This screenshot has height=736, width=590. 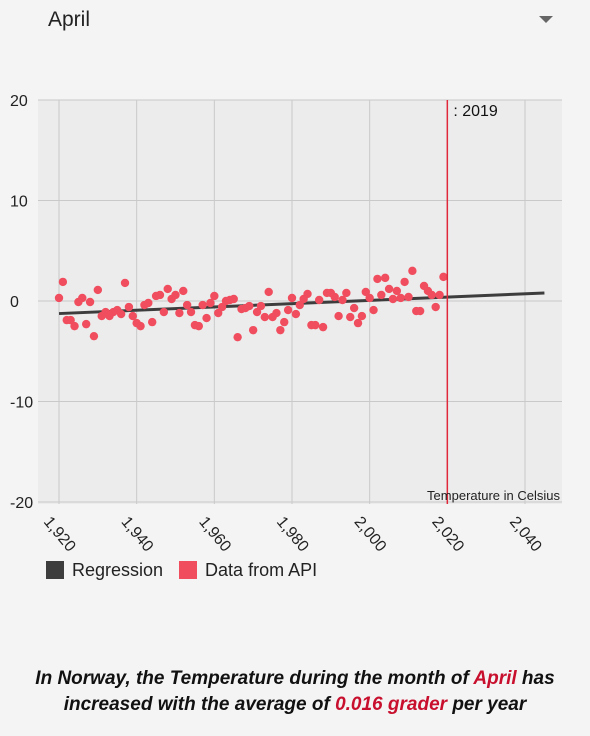 I want to click on y-tick-label: -10, so click(x=21, y=403).